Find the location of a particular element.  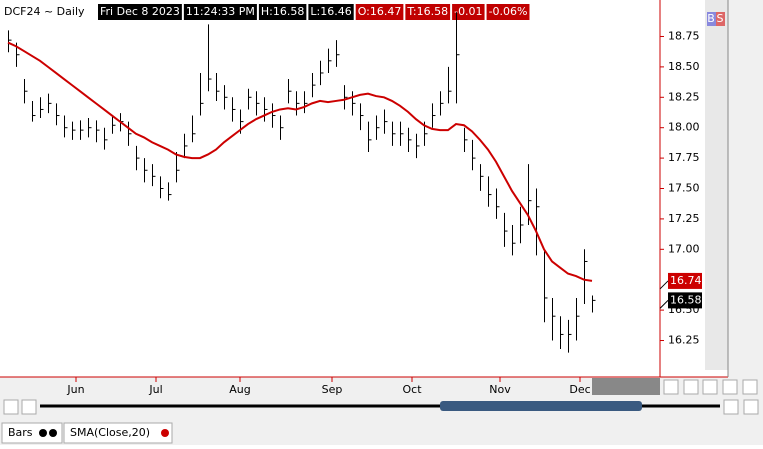

bars-tab is located at coordinates (32, 433).